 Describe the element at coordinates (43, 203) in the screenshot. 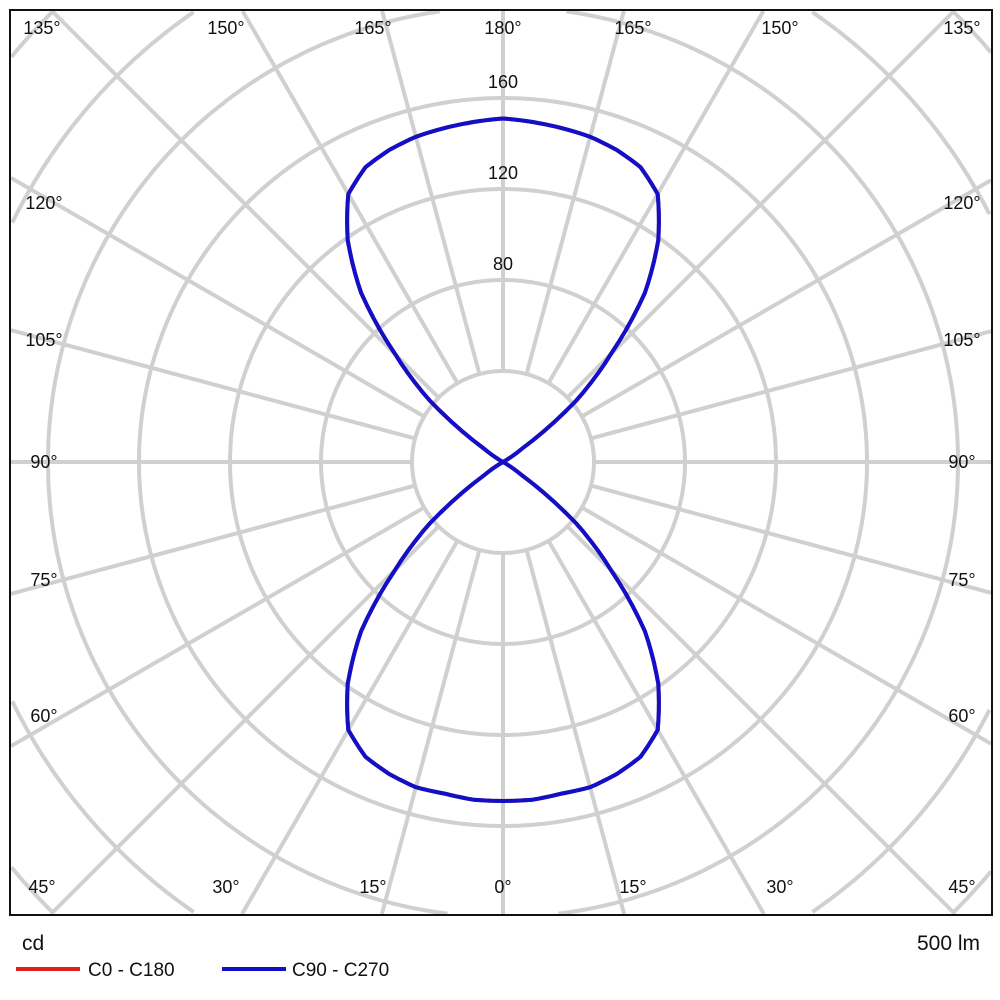

I see `angle-label-left: 120°` at that location.